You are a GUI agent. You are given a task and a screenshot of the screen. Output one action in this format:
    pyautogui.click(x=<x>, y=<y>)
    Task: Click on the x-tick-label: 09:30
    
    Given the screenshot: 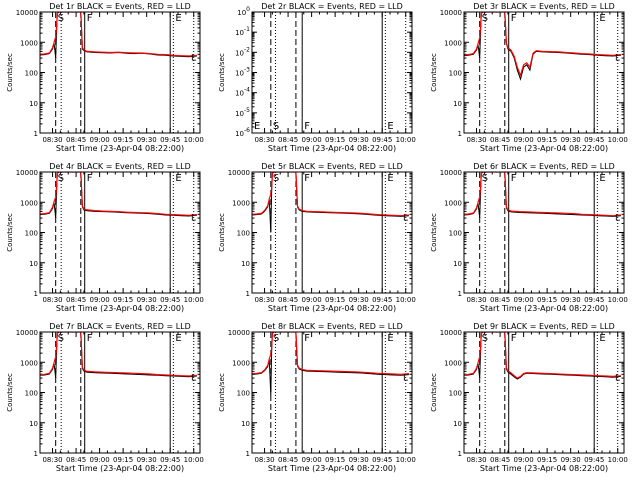 What is the action you would take?
    pyautogui.click(x=359, y=460)
    